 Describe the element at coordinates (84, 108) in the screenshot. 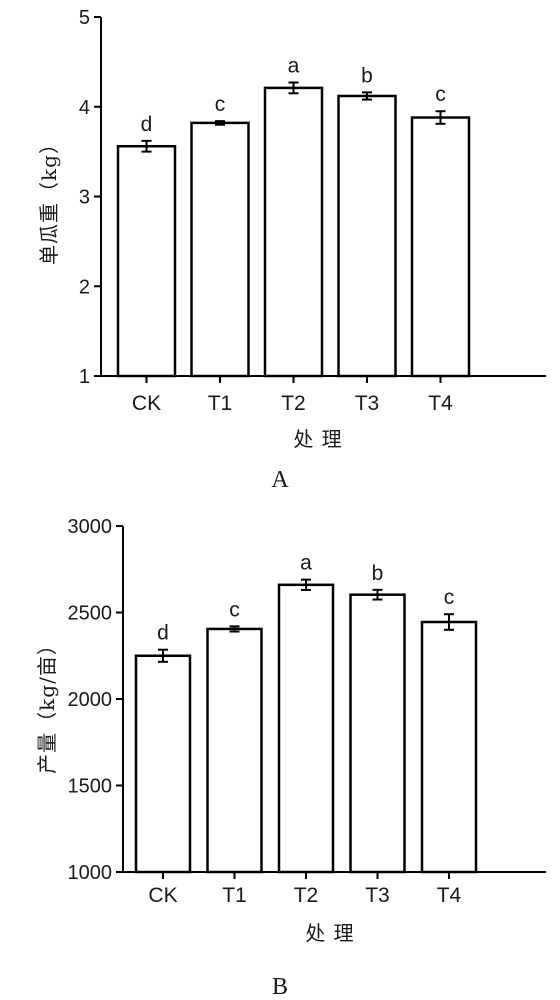

I see `y-tick-label: 4` at that location.